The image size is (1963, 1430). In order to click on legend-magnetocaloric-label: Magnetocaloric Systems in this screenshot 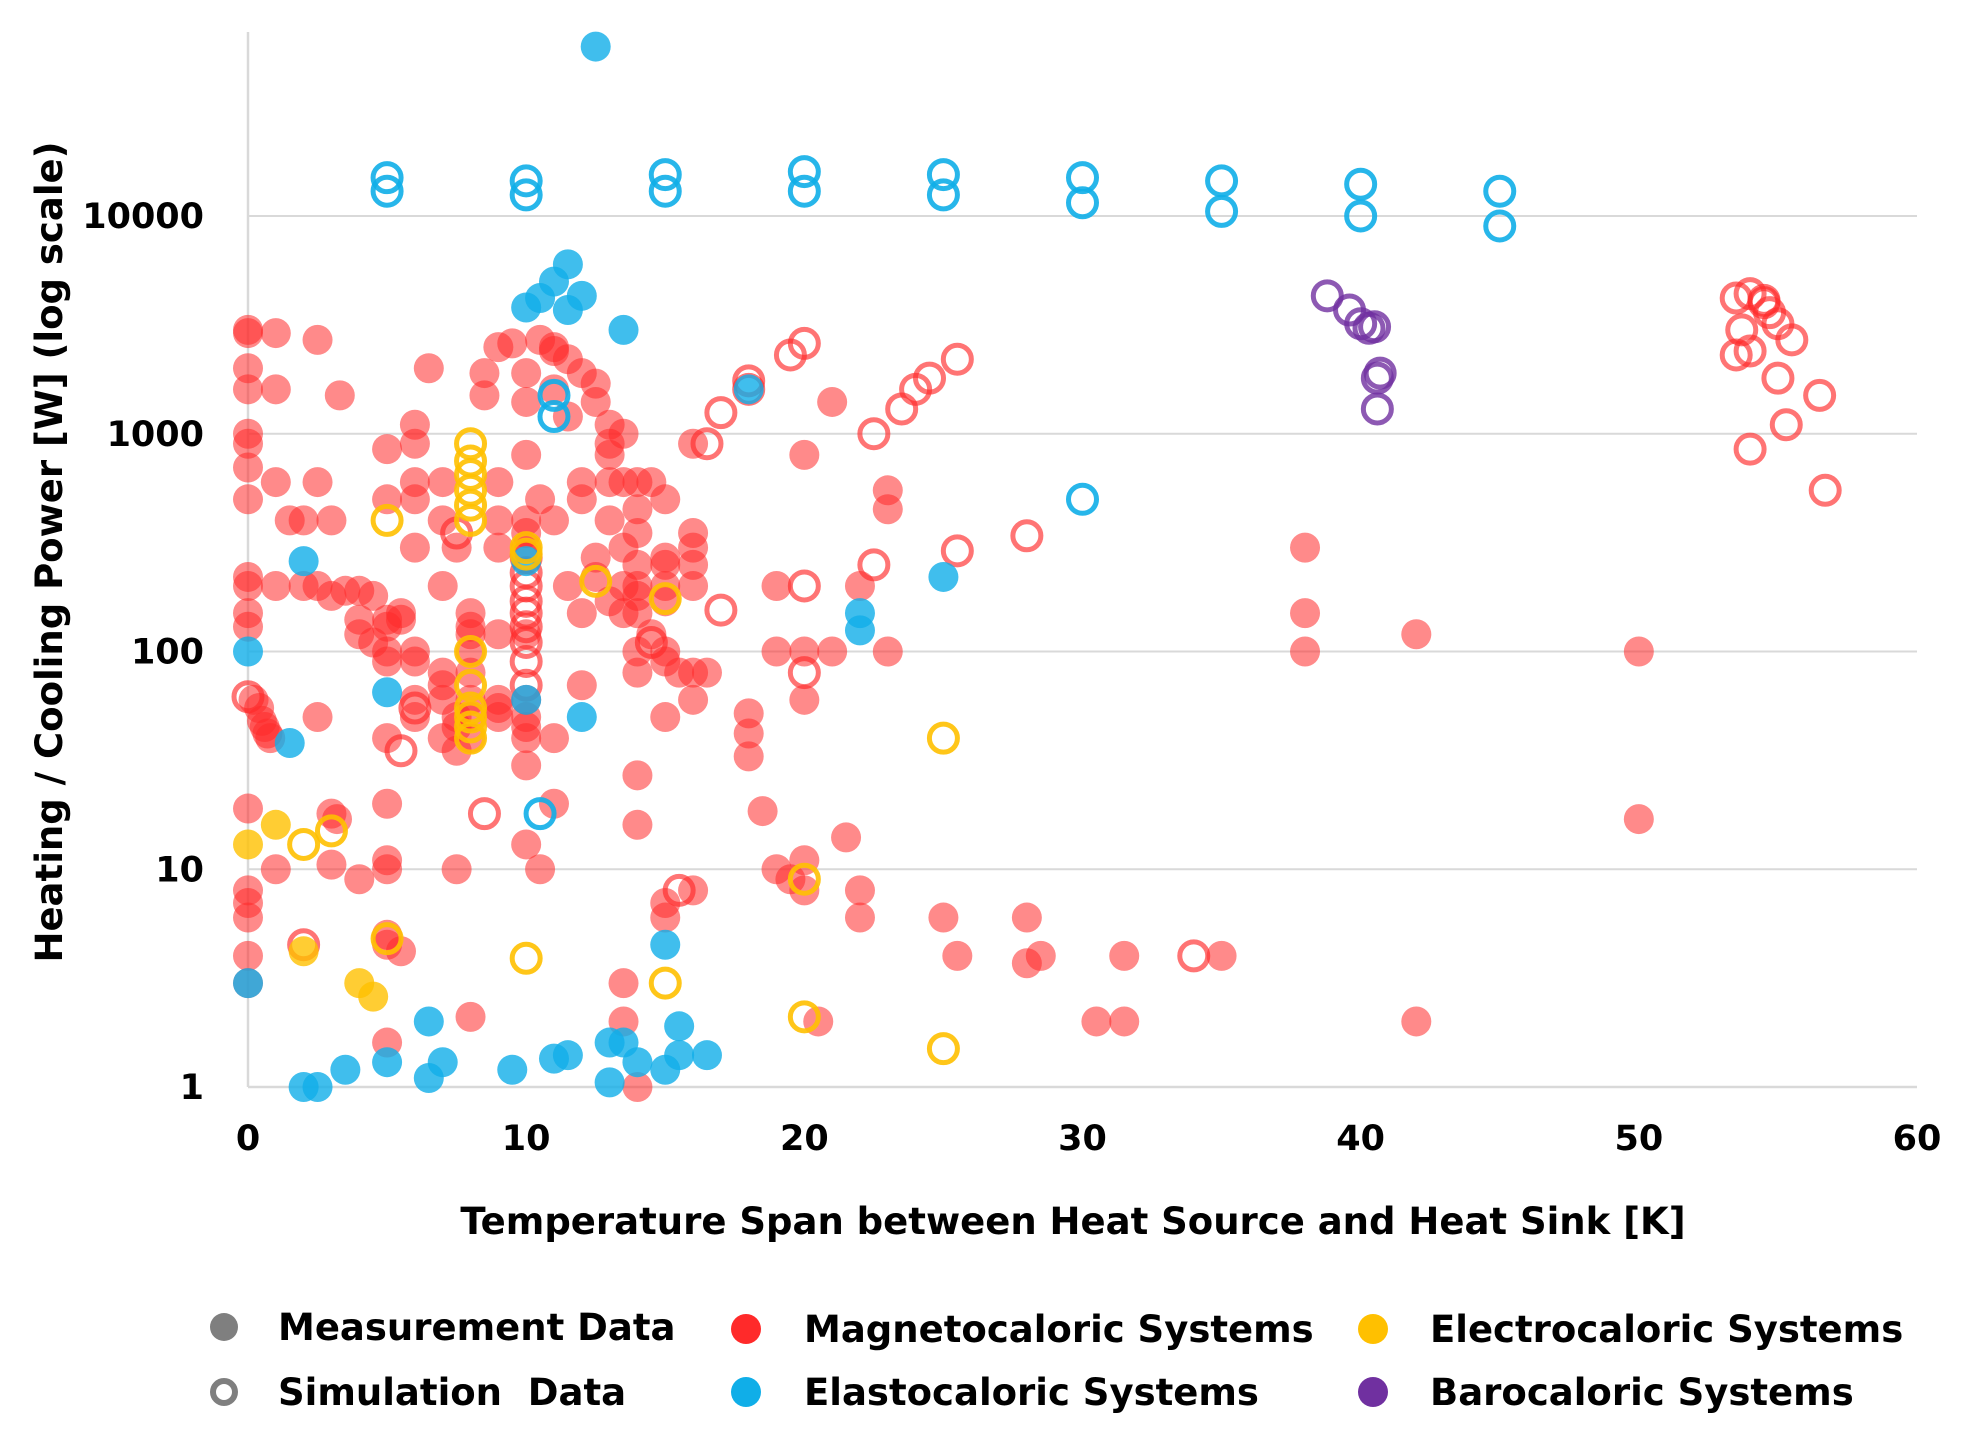, I will do `click(1059, 1329)`.